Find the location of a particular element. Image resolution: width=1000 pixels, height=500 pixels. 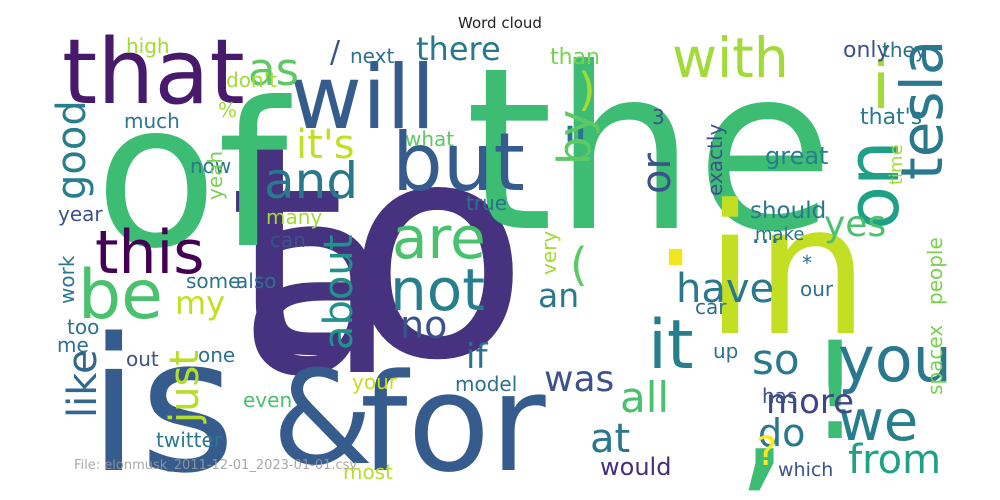

word-our: our is located at coordinates (817, 289).